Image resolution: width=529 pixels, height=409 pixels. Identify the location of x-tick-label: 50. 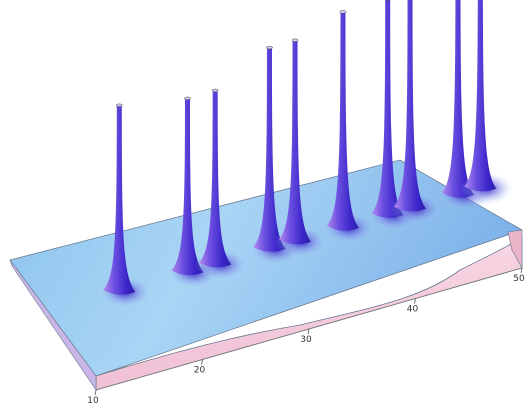
(519, 279).